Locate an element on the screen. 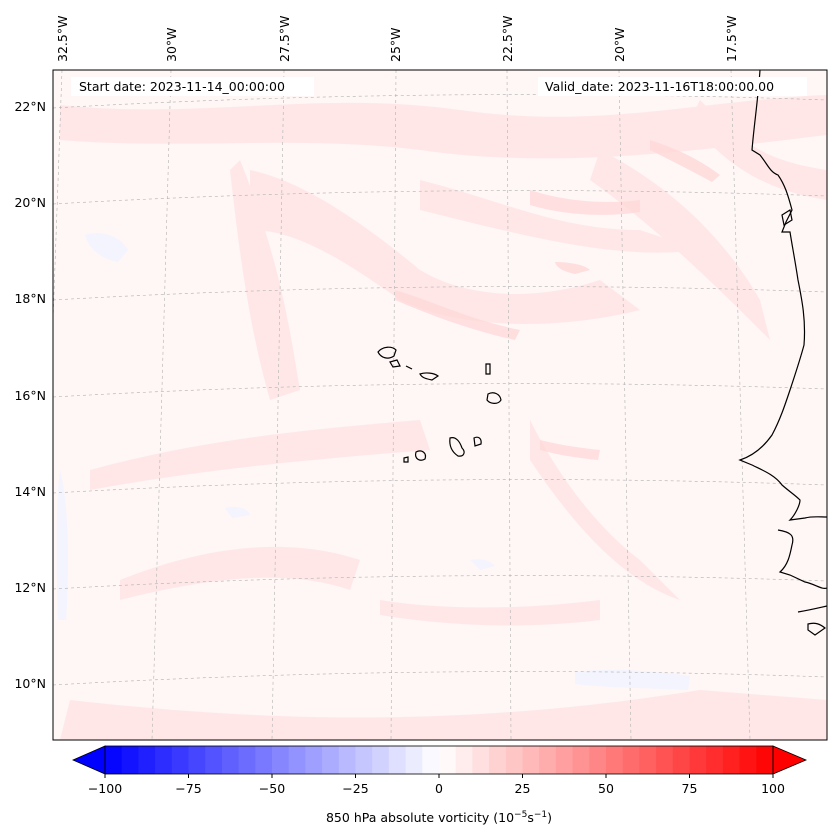 The image size is (837, 839). start-date-box is located at coordinates (192, 86).